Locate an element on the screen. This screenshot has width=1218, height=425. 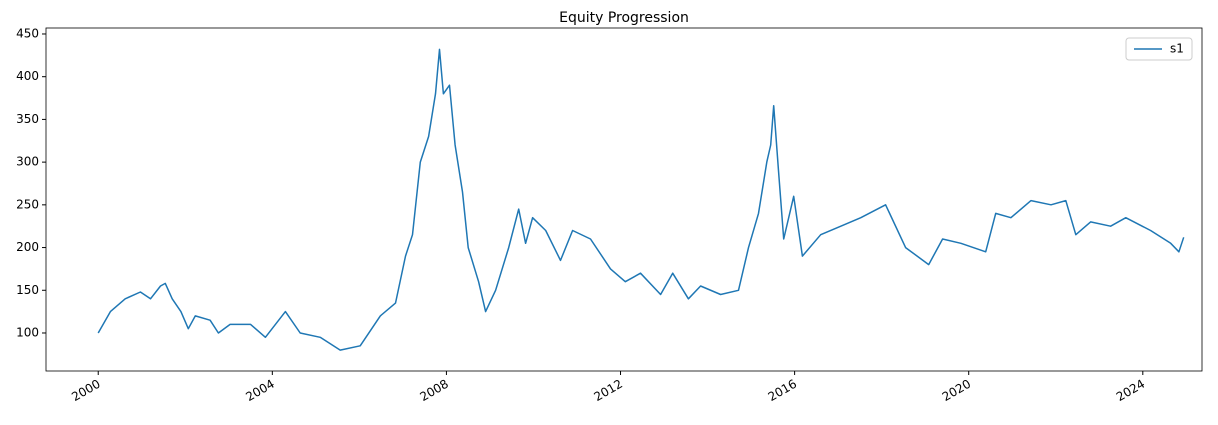
y-tick-label: 150 is located at coordinates (27, 290).